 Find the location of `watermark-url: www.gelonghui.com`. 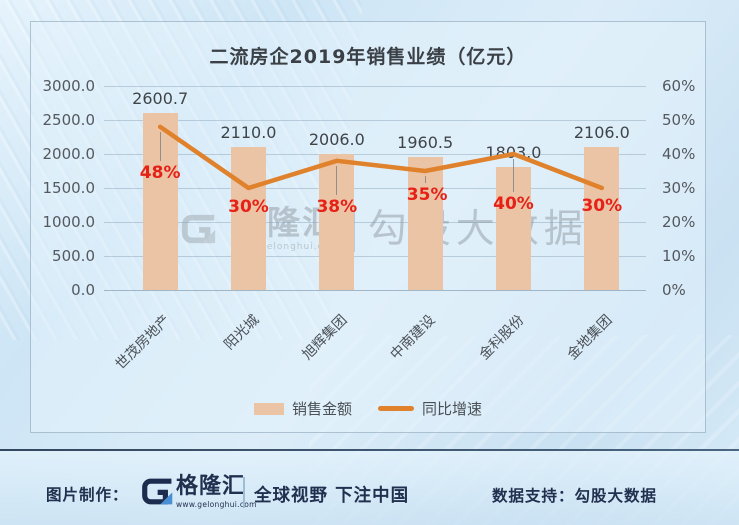

watermark-url: www.gelonghui.com is located at coordinates (286, 247).